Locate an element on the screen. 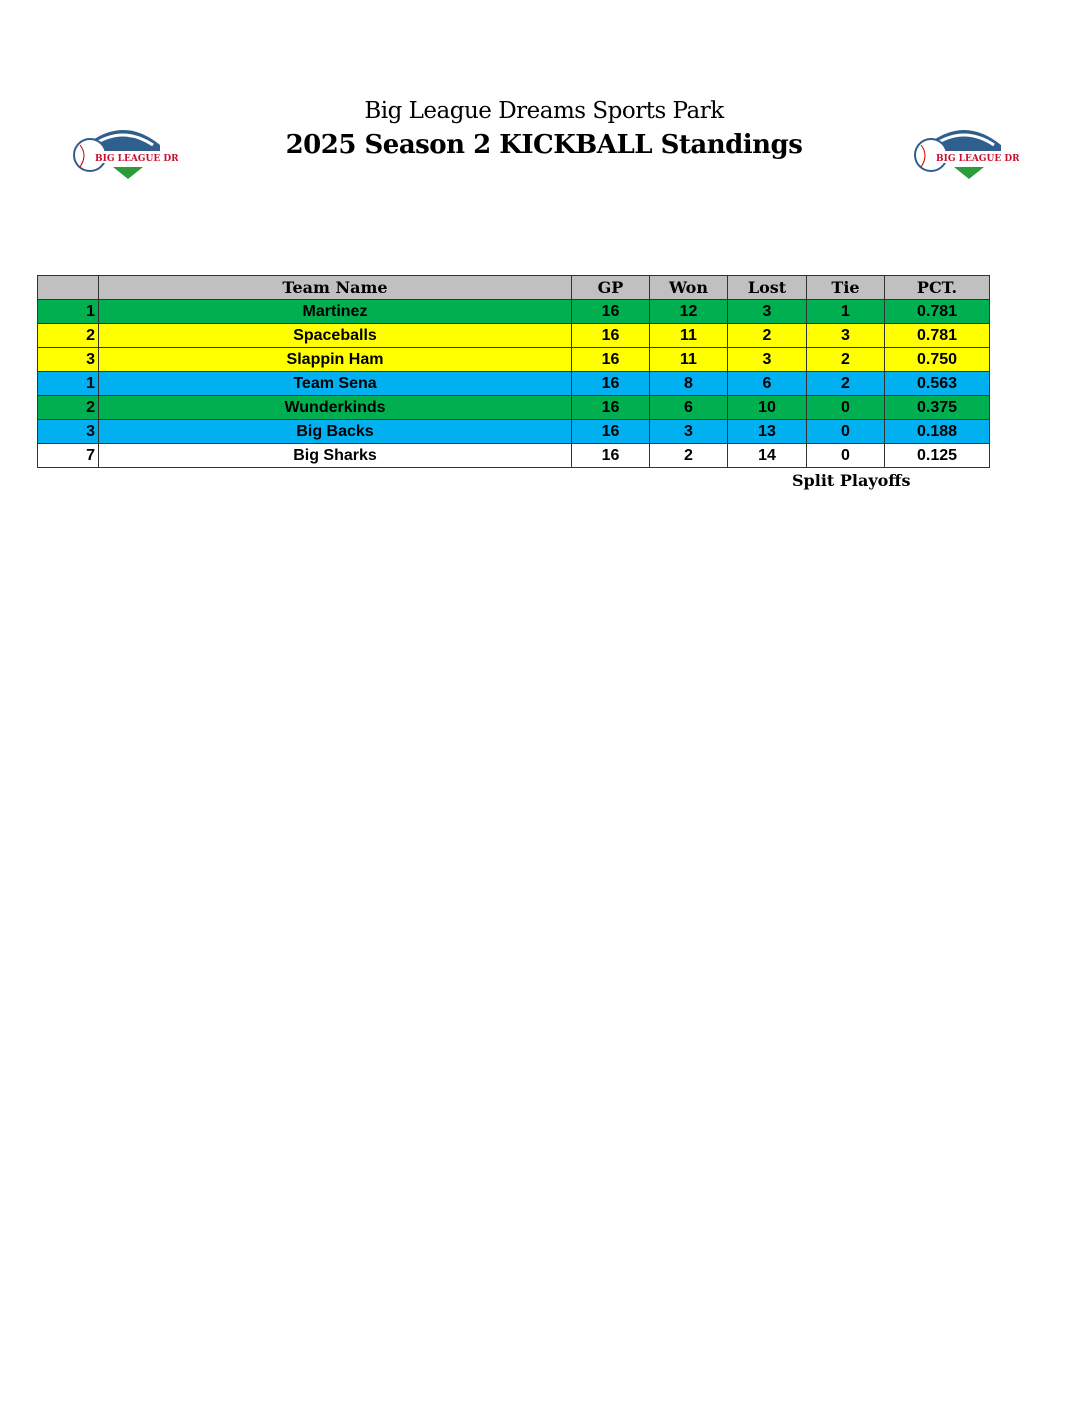 This screenshot has height=1408, width=1088. table-row: 2 Wunderkinds 16 6 10 0 0.375 is located at coordinates (513, 407).